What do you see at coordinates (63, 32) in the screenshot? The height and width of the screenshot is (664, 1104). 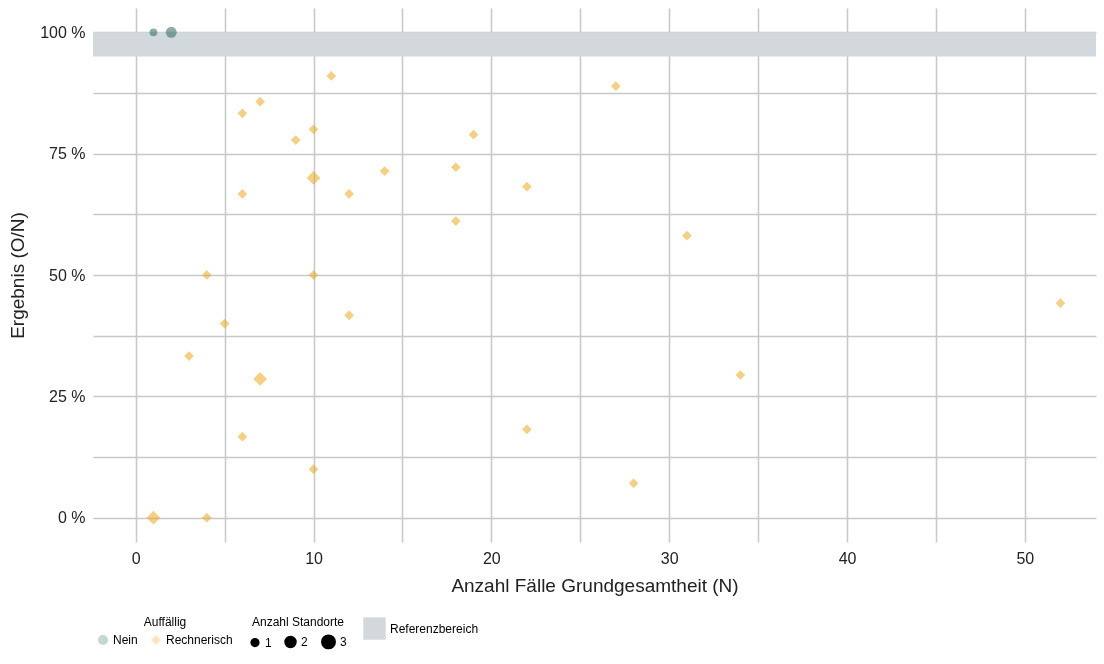 I see `y-tick-label: 100 %` at bounding box center [63, 32].